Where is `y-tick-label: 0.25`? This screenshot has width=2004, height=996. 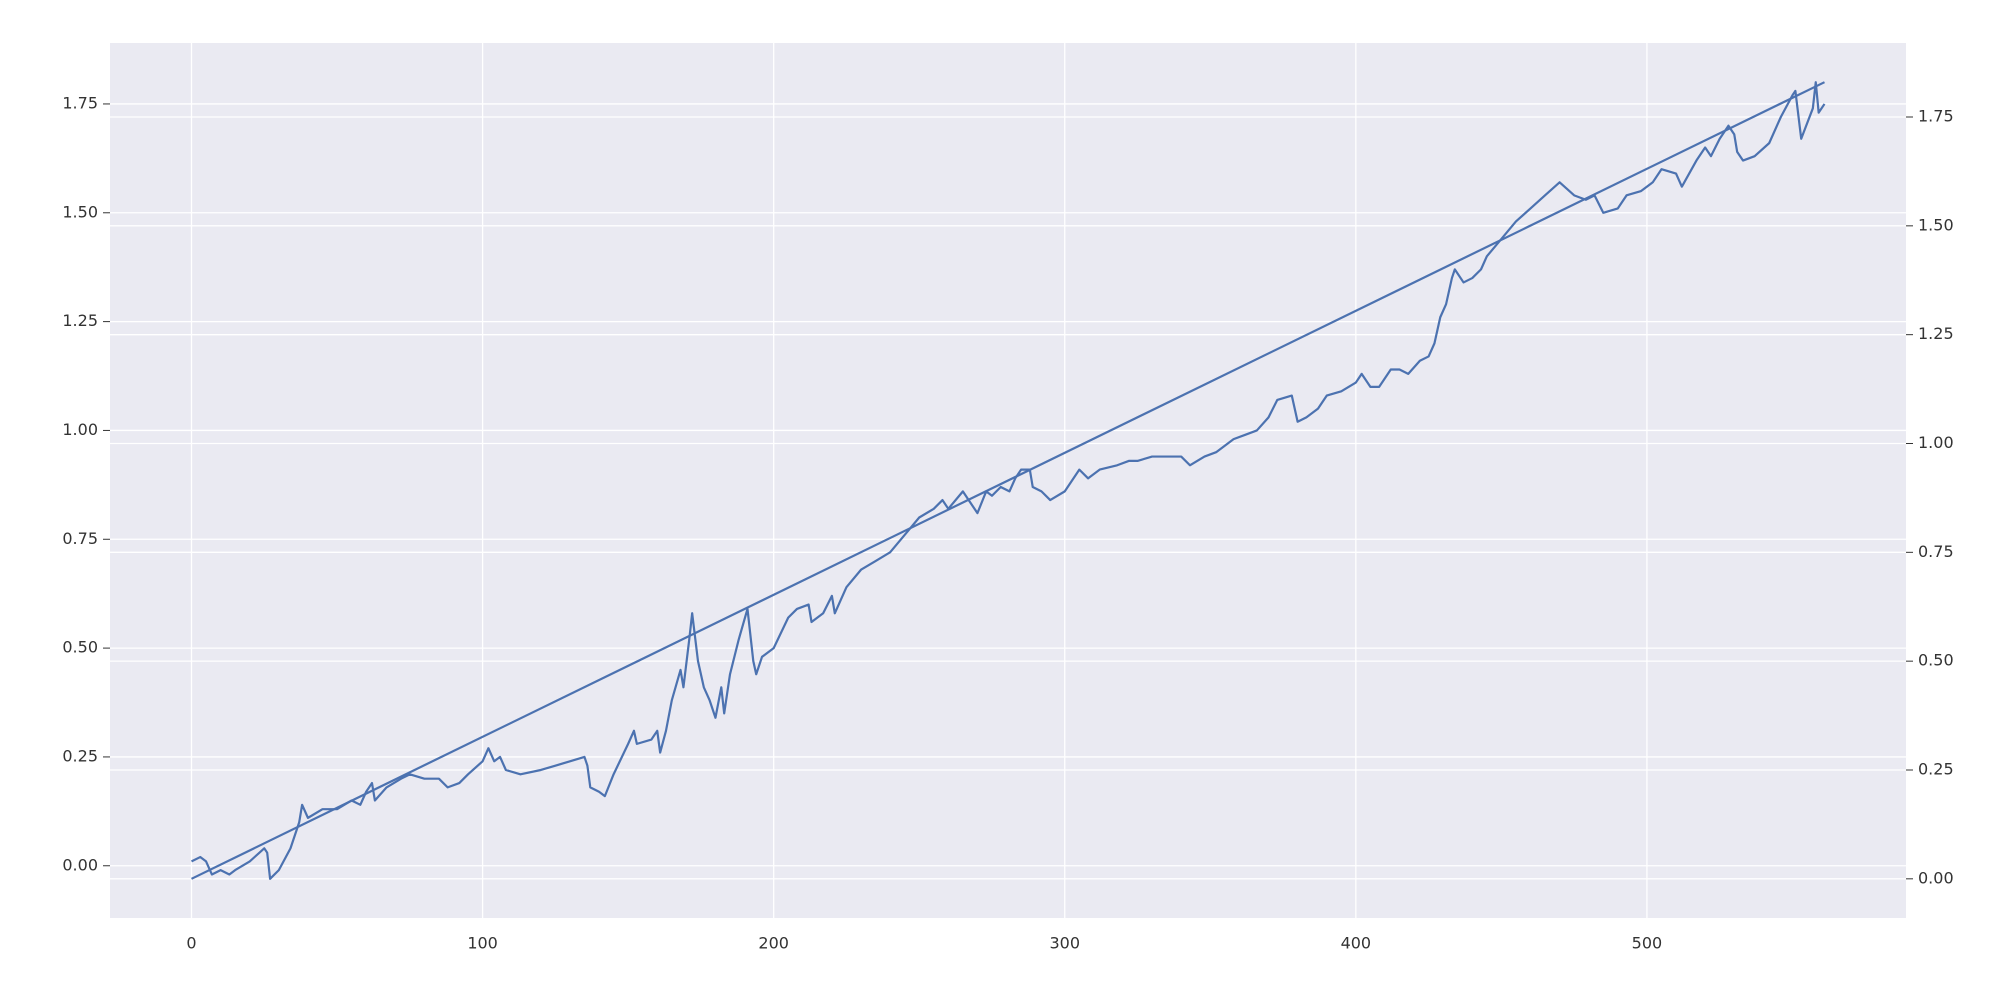 y-tick-label: 0.25 is located at coordinates (80, 755).